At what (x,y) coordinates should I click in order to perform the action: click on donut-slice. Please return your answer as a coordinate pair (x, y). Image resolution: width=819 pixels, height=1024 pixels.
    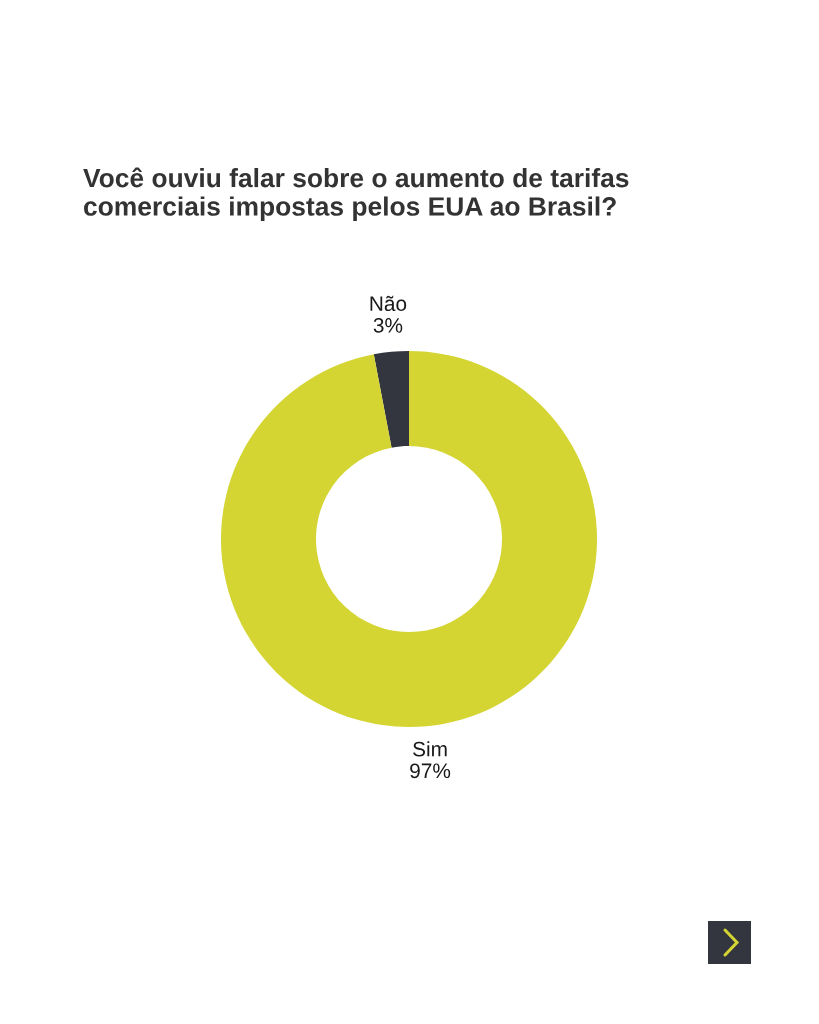
    Looking at the image, I should click on (391, 399).